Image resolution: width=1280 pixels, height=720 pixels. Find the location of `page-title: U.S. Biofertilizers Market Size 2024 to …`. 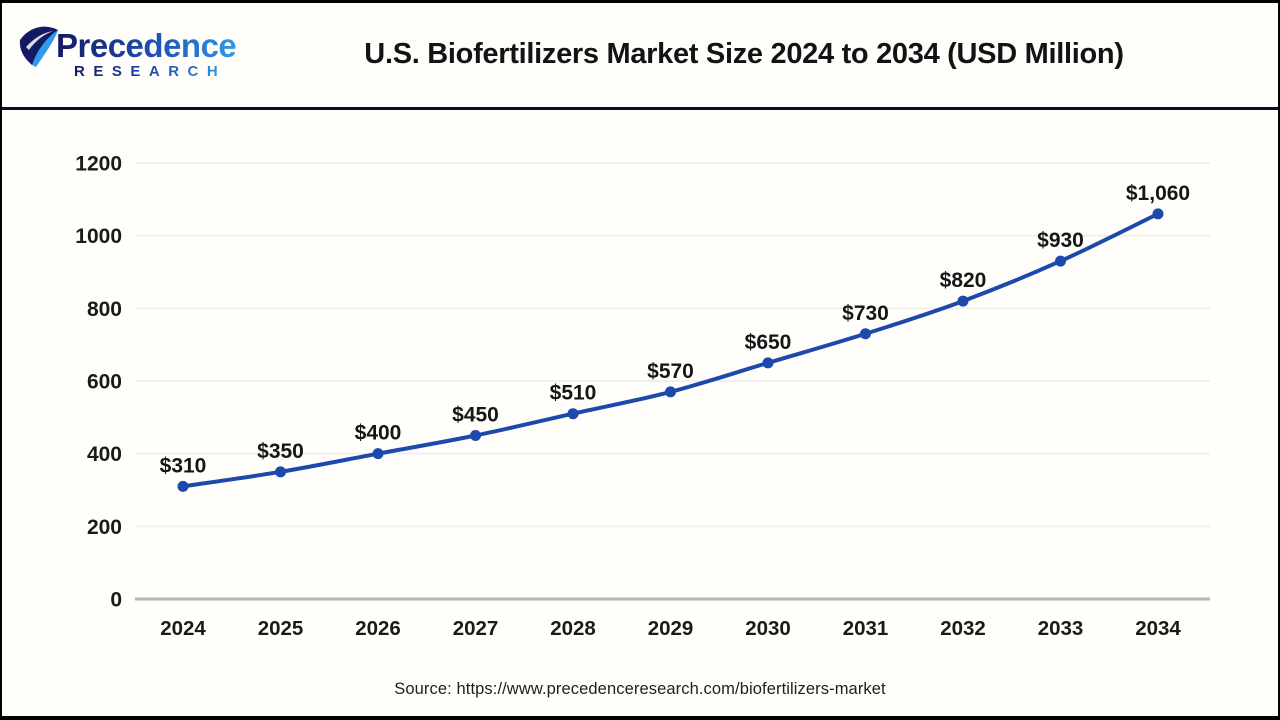

page-title: U.S. Biofertilizers Market Size 2024 to … is located at coordinates (744, 54).